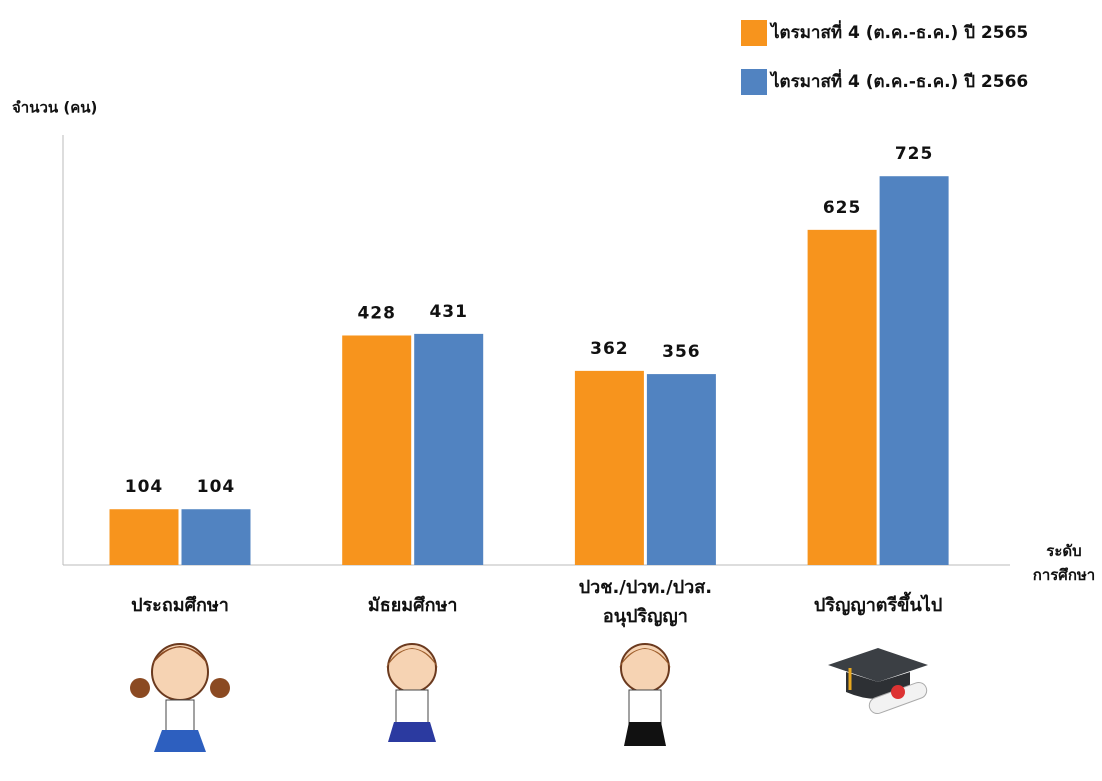 Image resolution: width=1102 pixels, height=781 pixels. I want to click on value-label: 362, so click(609, 349).